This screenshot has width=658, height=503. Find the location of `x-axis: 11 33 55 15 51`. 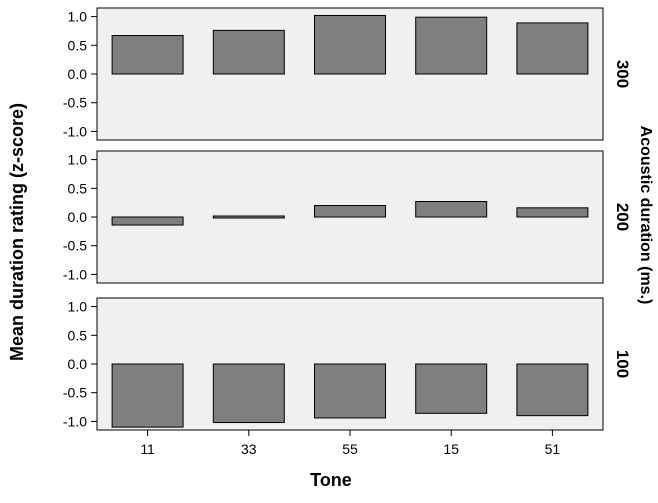

x-axis: 11 33 55 15 51 is located at coordinates (350, 443).